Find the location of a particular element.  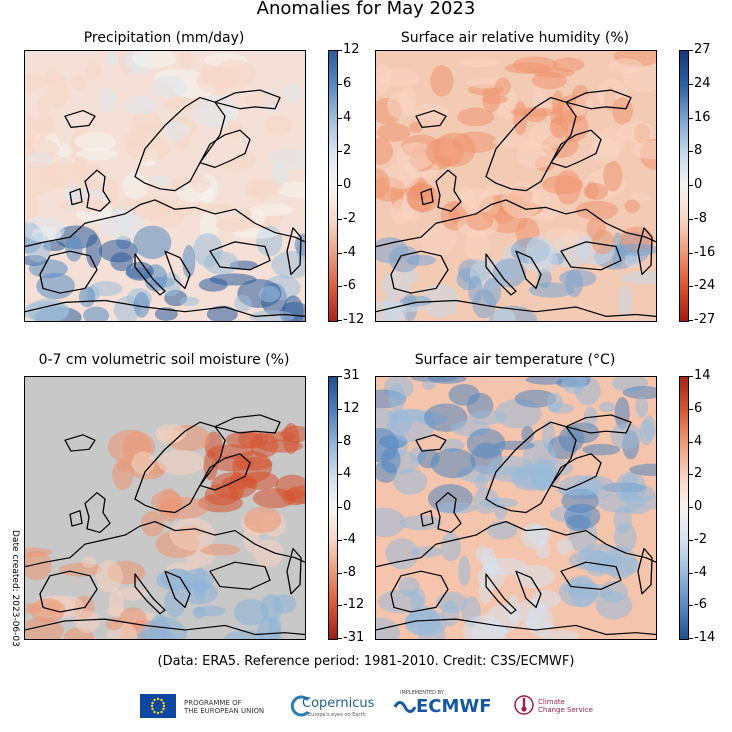

colorbar-tick-label: -14 is located at coordinates (705, 637).